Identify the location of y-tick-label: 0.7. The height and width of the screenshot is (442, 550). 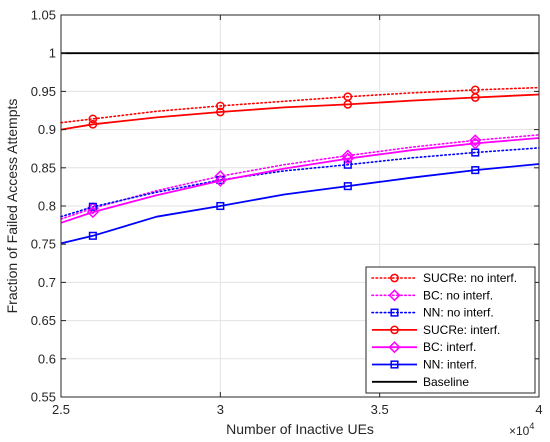
(47, 282).